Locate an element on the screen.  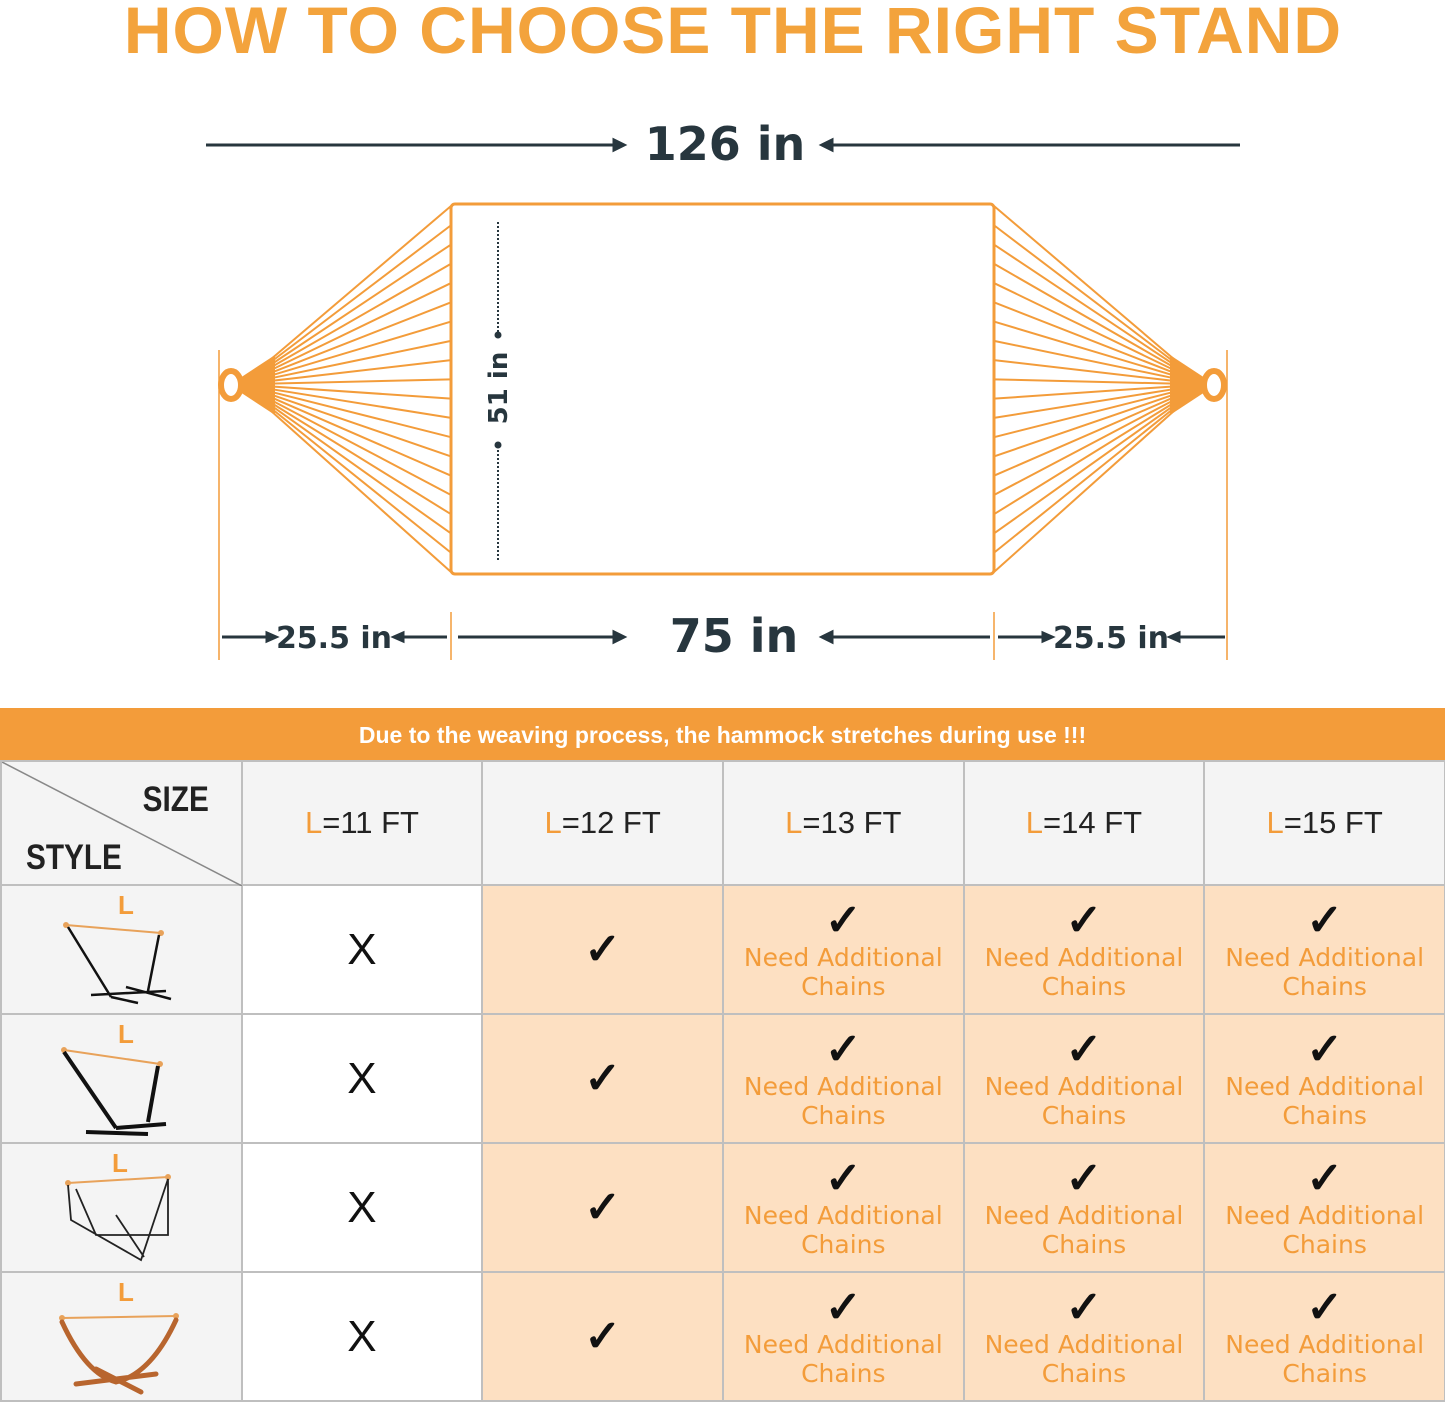
corner-diagonal is located at coordinates (122, 824).